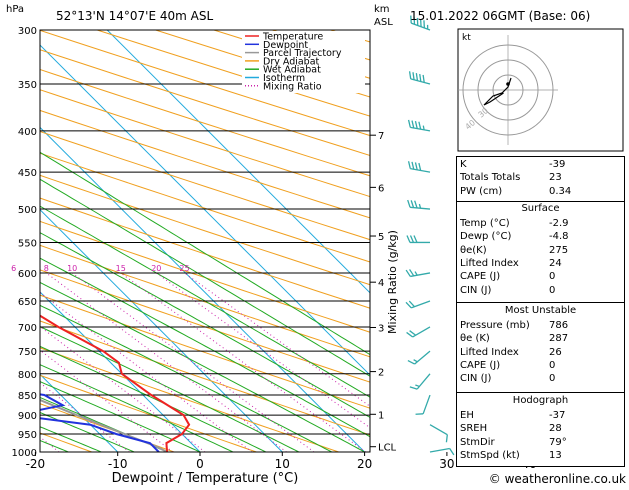 The image size is (629, 490). I want to click on pressure-tick-label: 850, so click(27, 396).